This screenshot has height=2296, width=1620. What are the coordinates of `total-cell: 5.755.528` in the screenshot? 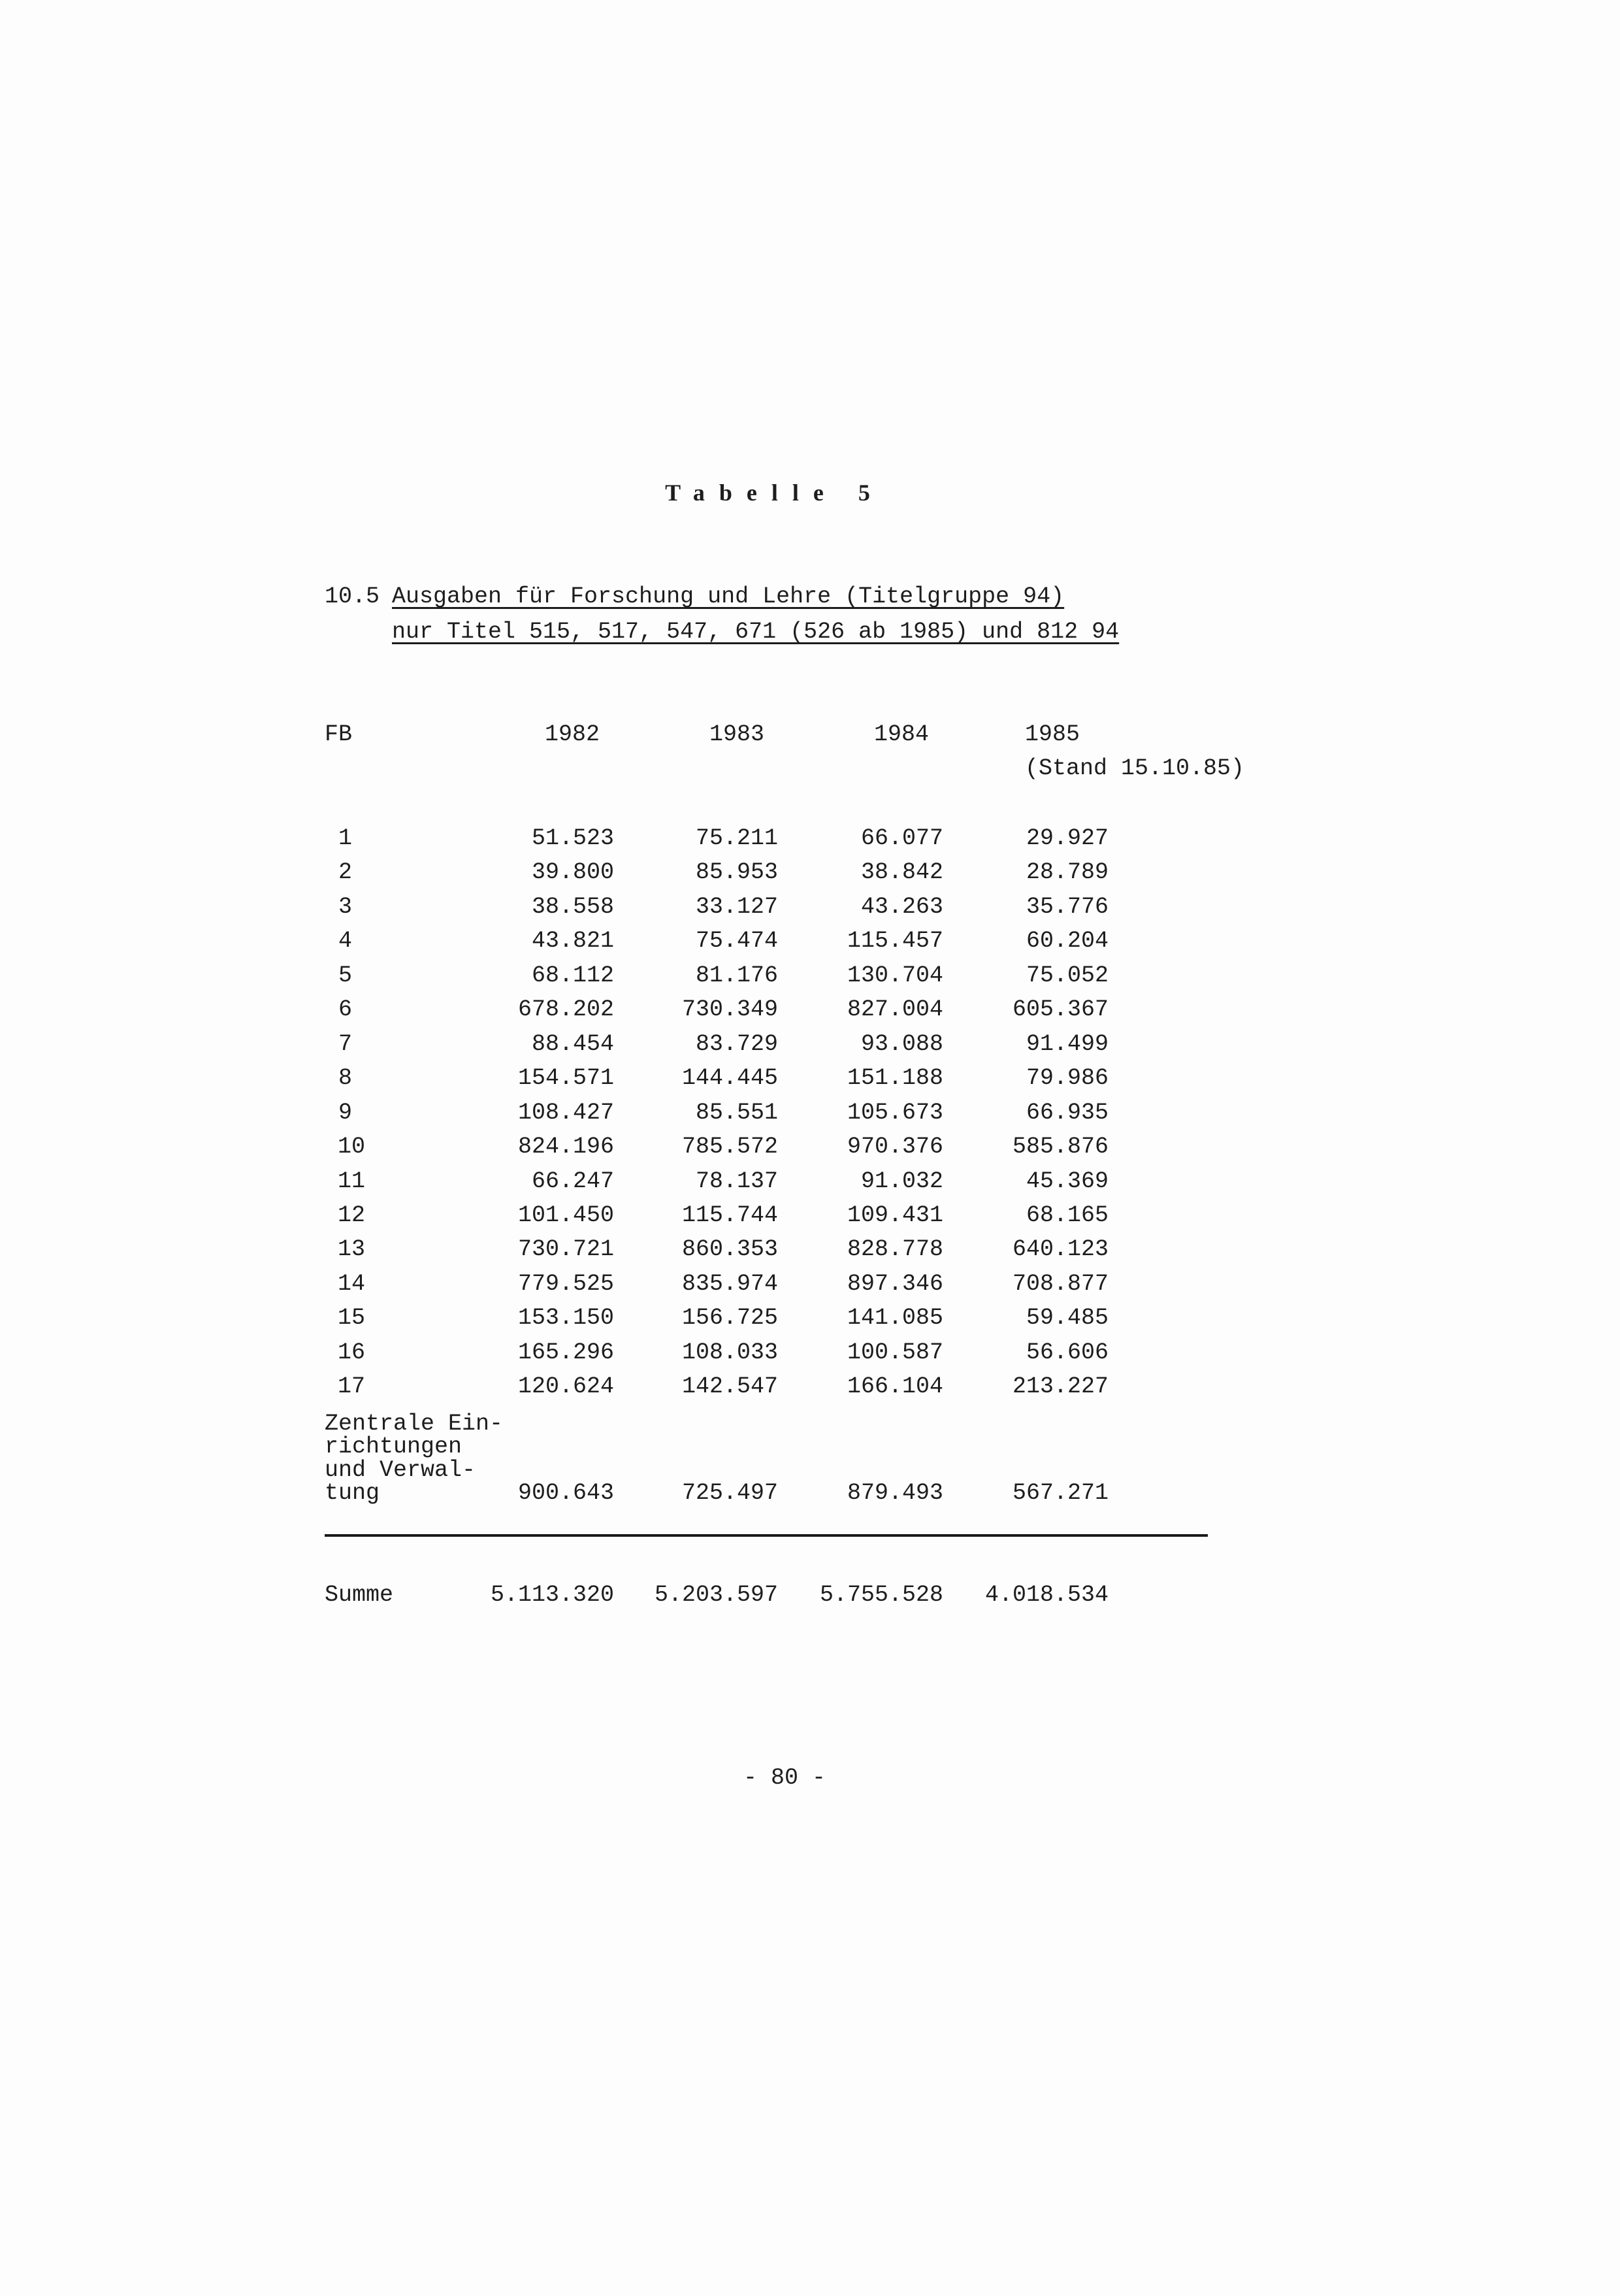 It's located at (881, 1595).